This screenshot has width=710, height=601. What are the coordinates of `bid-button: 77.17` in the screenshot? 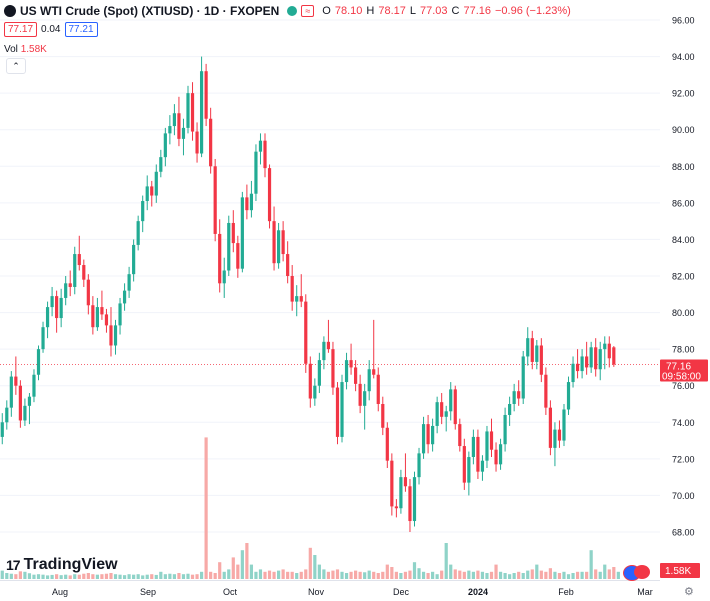 It's located at (21, 29).